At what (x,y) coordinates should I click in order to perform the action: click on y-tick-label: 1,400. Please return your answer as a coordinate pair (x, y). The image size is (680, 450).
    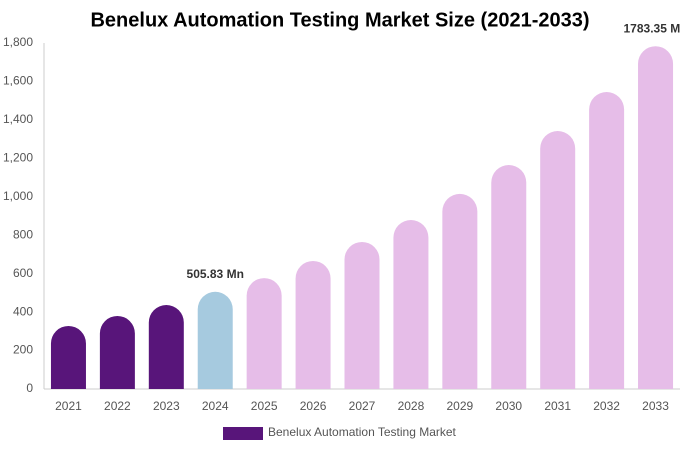
    Looking at the image, I should click on (18, 119).